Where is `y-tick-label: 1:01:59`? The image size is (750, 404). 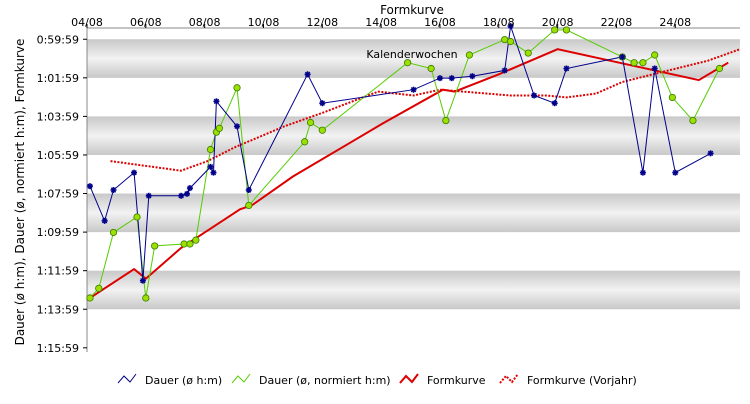 y-tick-label: 1:01:59 is located at coordinates (58, 78).